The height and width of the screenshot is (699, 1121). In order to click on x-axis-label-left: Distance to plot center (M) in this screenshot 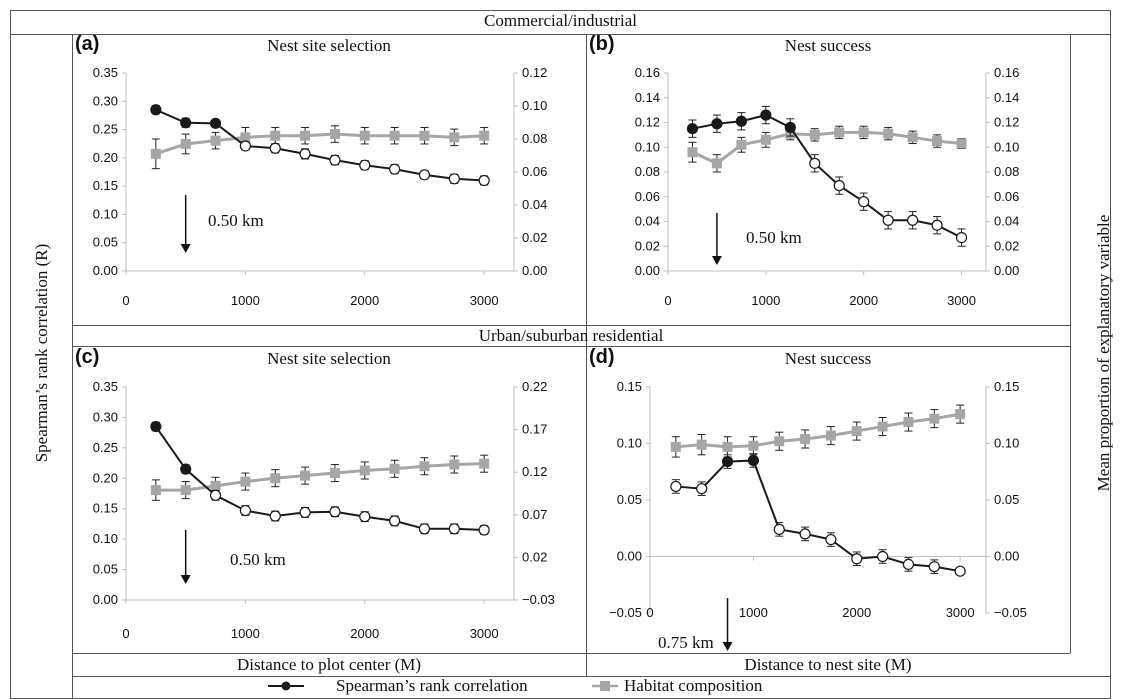, I will do `click(329, 664)`.